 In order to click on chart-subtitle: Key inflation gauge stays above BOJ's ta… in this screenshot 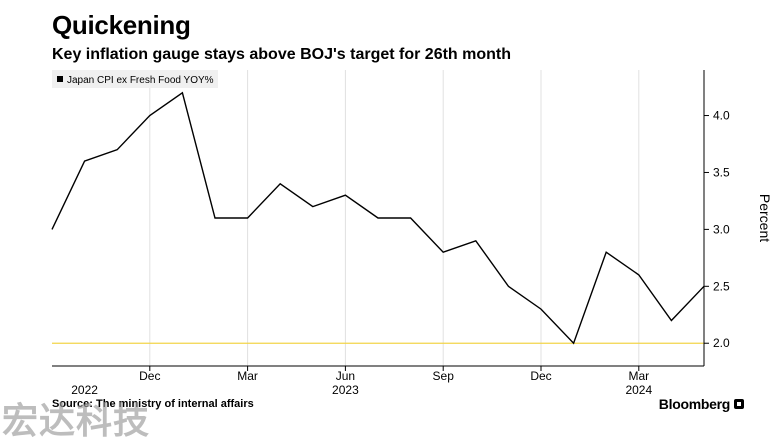, I will do `click(282, 54)`.